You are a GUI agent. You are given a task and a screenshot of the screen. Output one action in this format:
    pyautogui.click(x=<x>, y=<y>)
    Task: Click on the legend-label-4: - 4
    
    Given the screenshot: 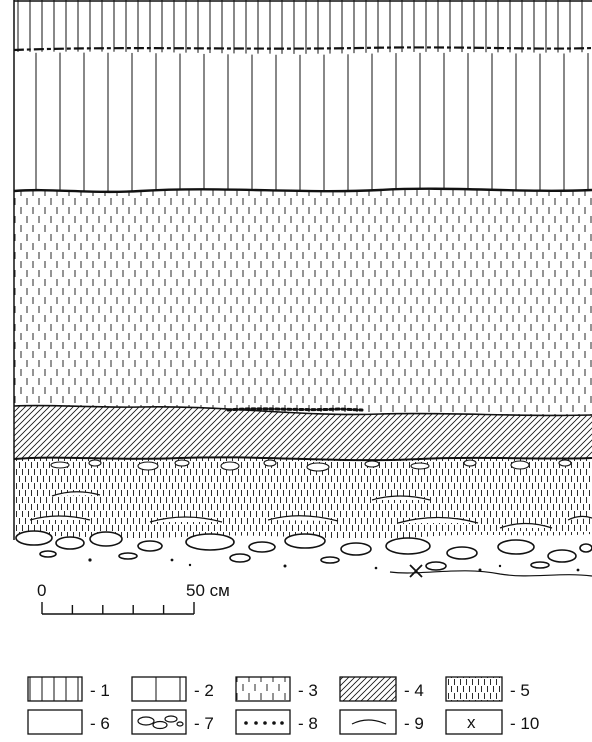 What is the action you would take?
    pyautogui.click(x=414, y=690)
    